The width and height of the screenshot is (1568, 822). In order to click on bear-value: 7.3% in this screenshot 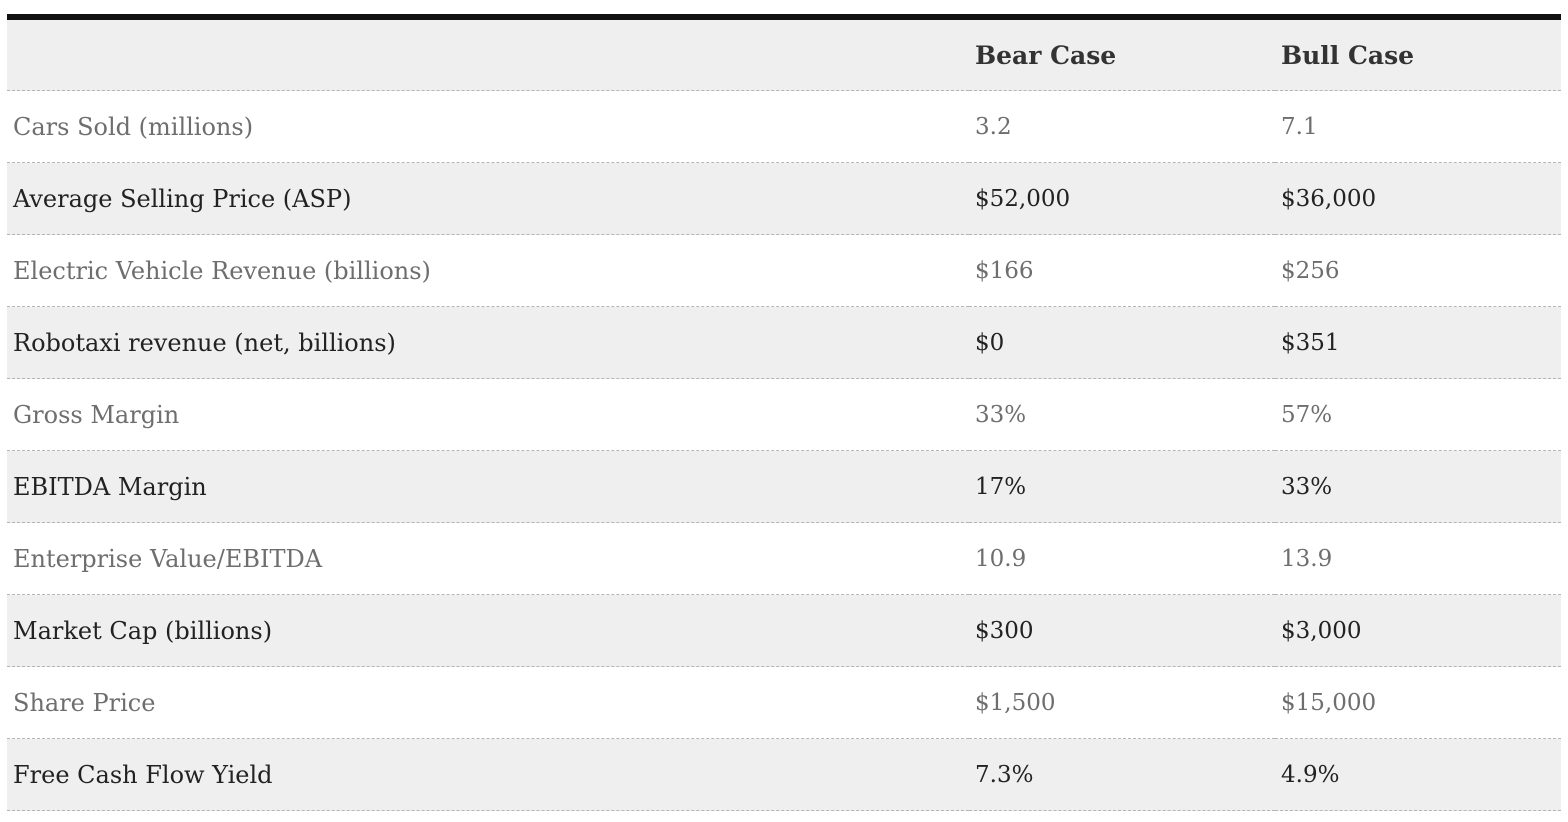, I will do `click(1122, 774)`.